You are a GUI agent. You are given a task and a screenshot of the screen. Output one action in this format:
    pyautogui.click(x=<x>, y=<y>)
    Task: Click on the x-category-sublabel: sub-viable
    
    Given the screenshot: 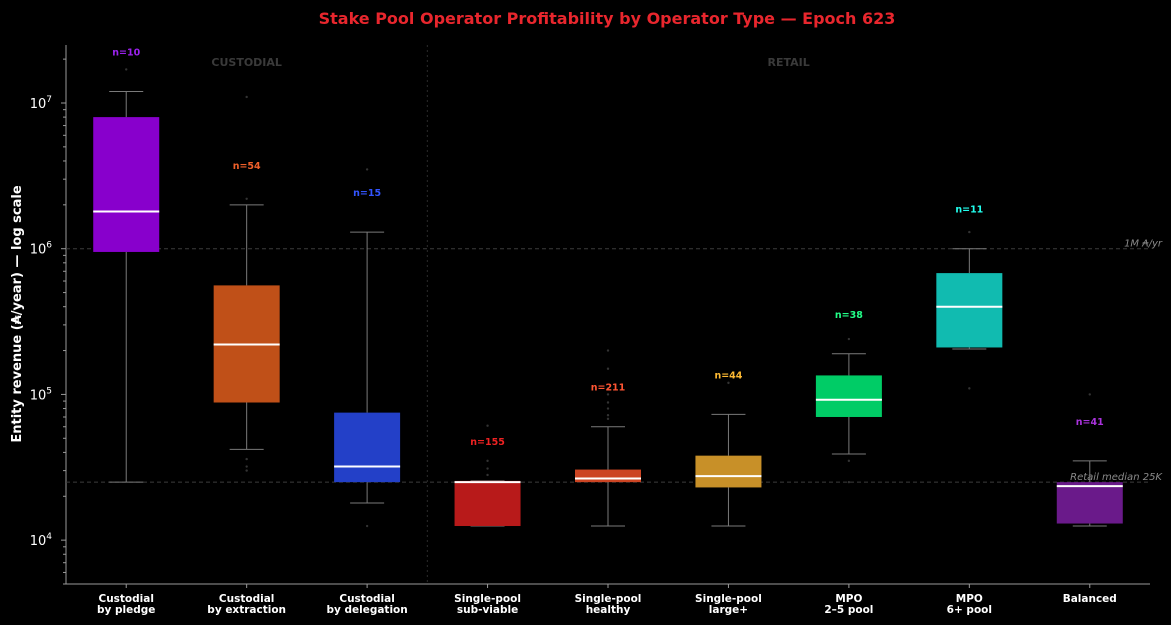 What is the action you would take?
    pyautogui.click(x=487, y=610)
    